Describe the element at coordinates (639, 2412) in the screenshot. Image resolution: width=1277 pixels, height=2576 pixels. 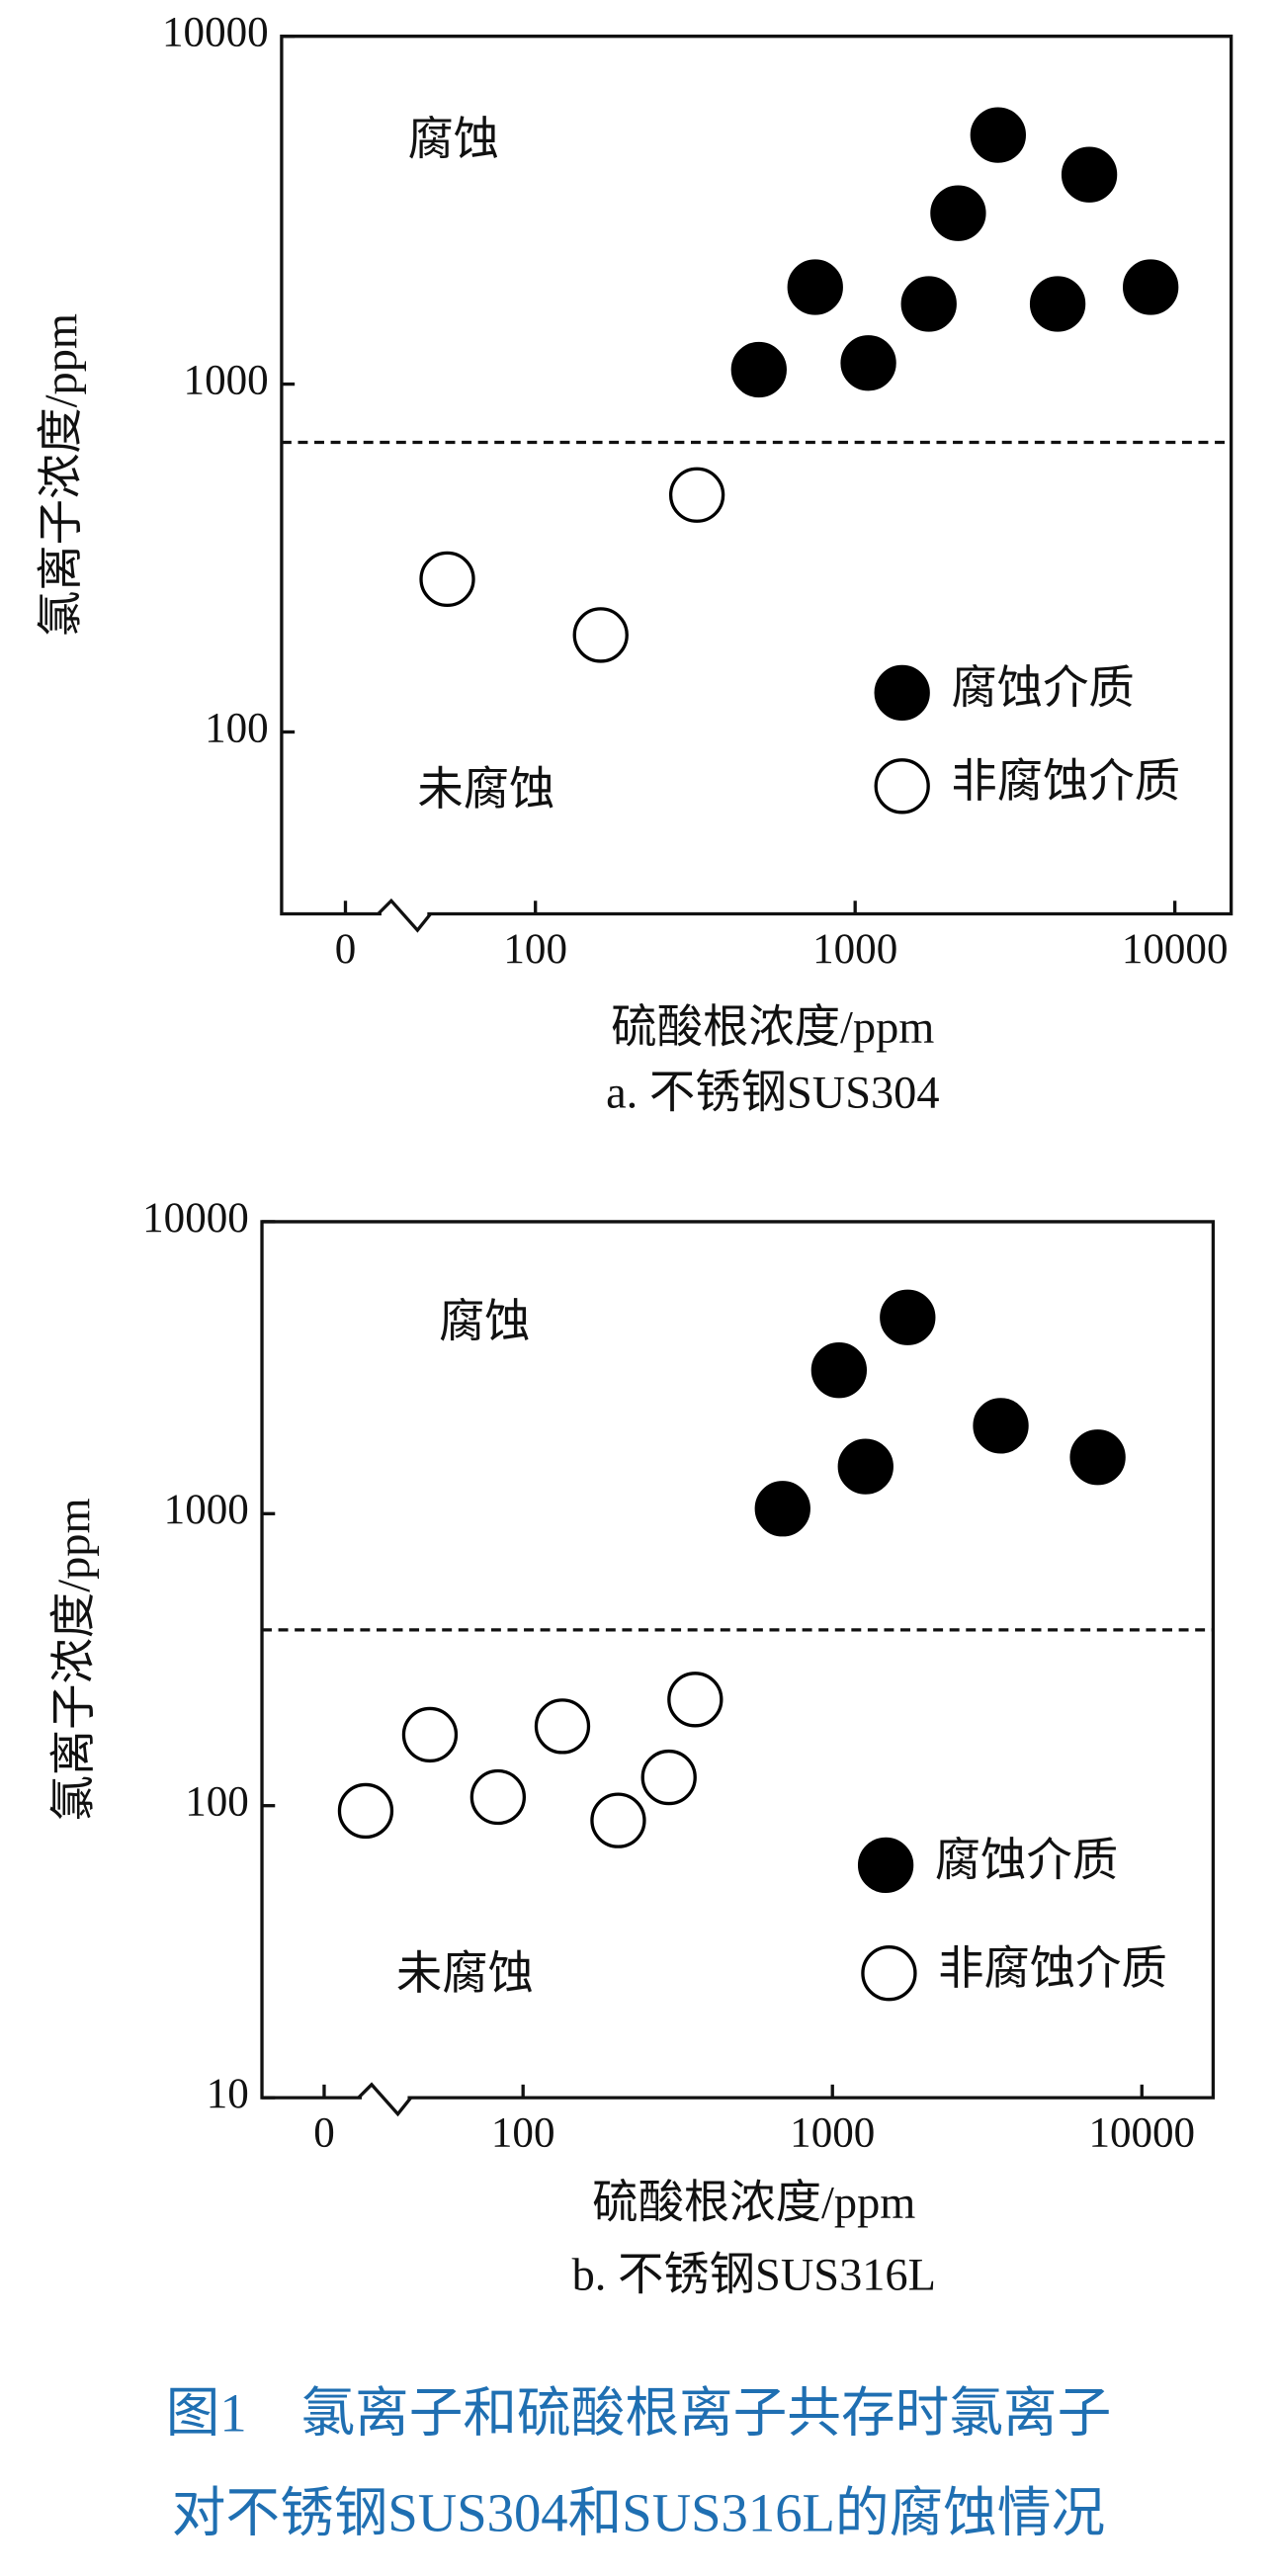
I see `figure-caption: 图1 氯离子和硫酸根离子共存时氯离子` at that location.